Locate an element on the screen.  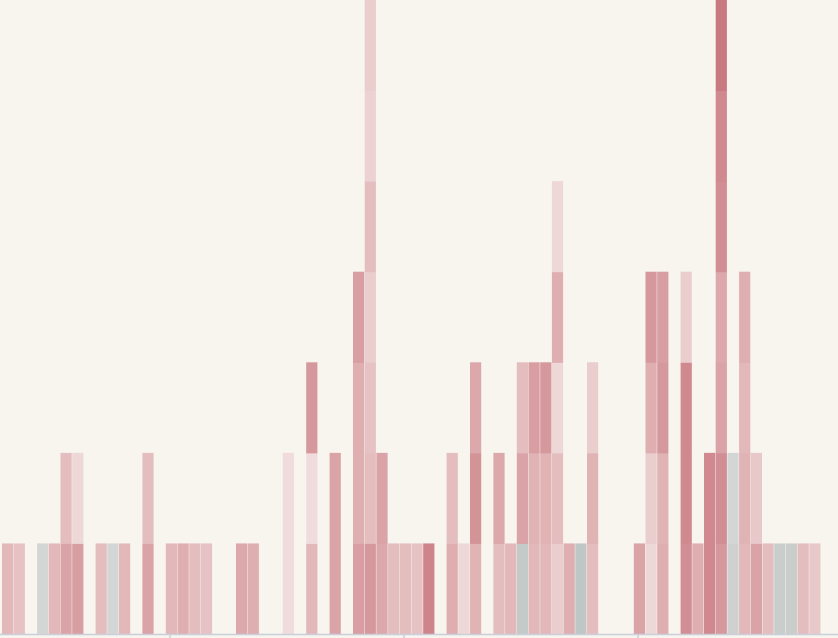
x-axis is located at coordinates (419, 635).